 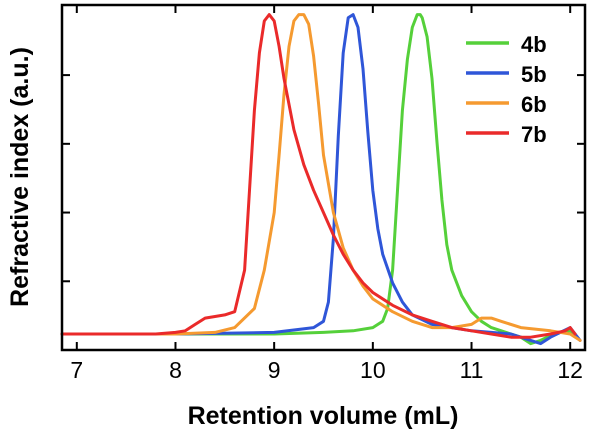 What do you see at coordinates (274, 370) in the screenshot?
I see `x-tick-label: 9` at bounding box center [274, 370].